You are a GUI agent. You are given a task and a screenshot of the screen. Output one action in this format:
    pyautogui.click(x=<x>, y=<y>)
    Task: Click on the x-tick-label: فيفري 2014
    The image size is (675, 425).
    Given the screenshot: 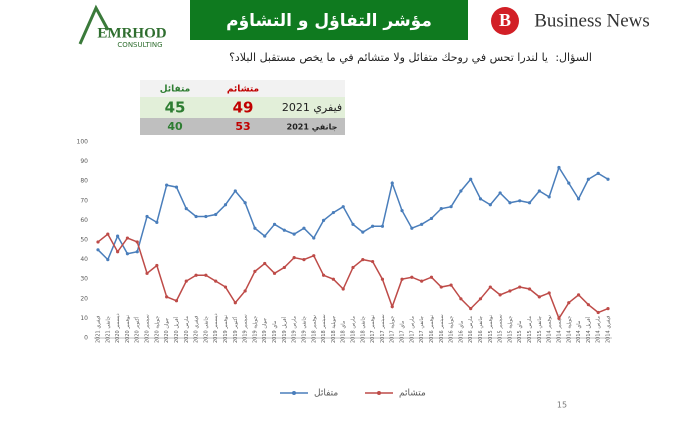 What is the action you would take?
    pyautogui.click(x=609, y=329)
    